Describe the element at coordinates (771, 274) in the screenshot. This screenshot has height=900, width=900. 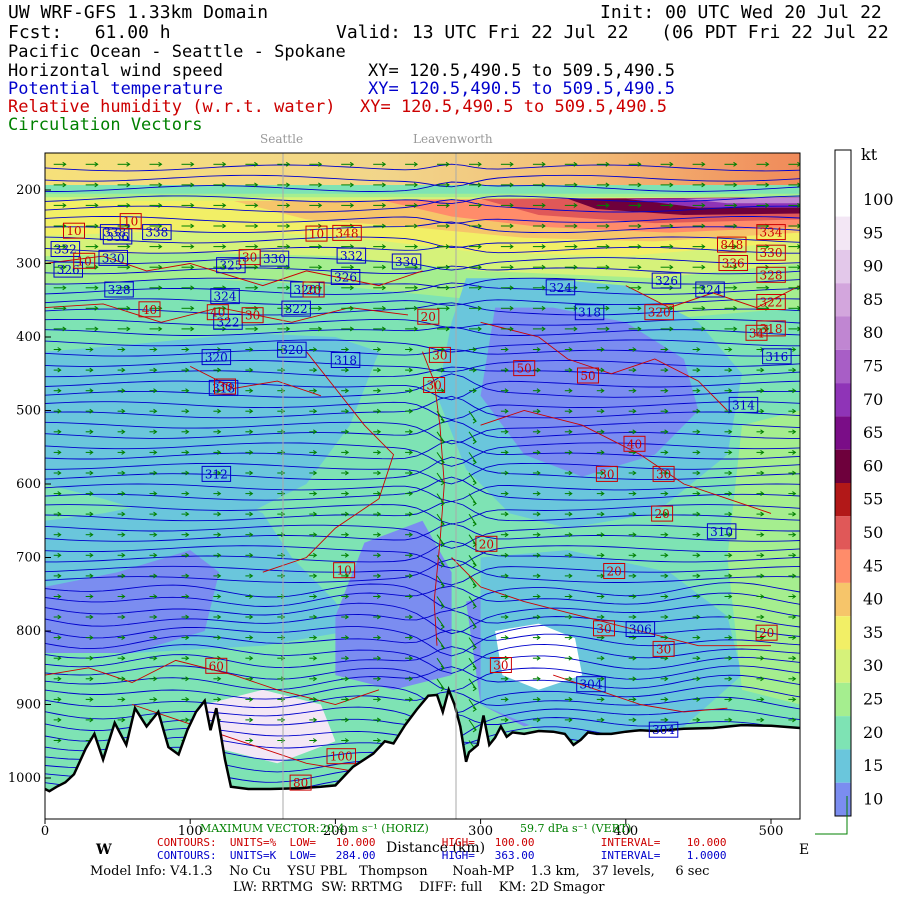
I see `rh-contour-label: 328` at that location.